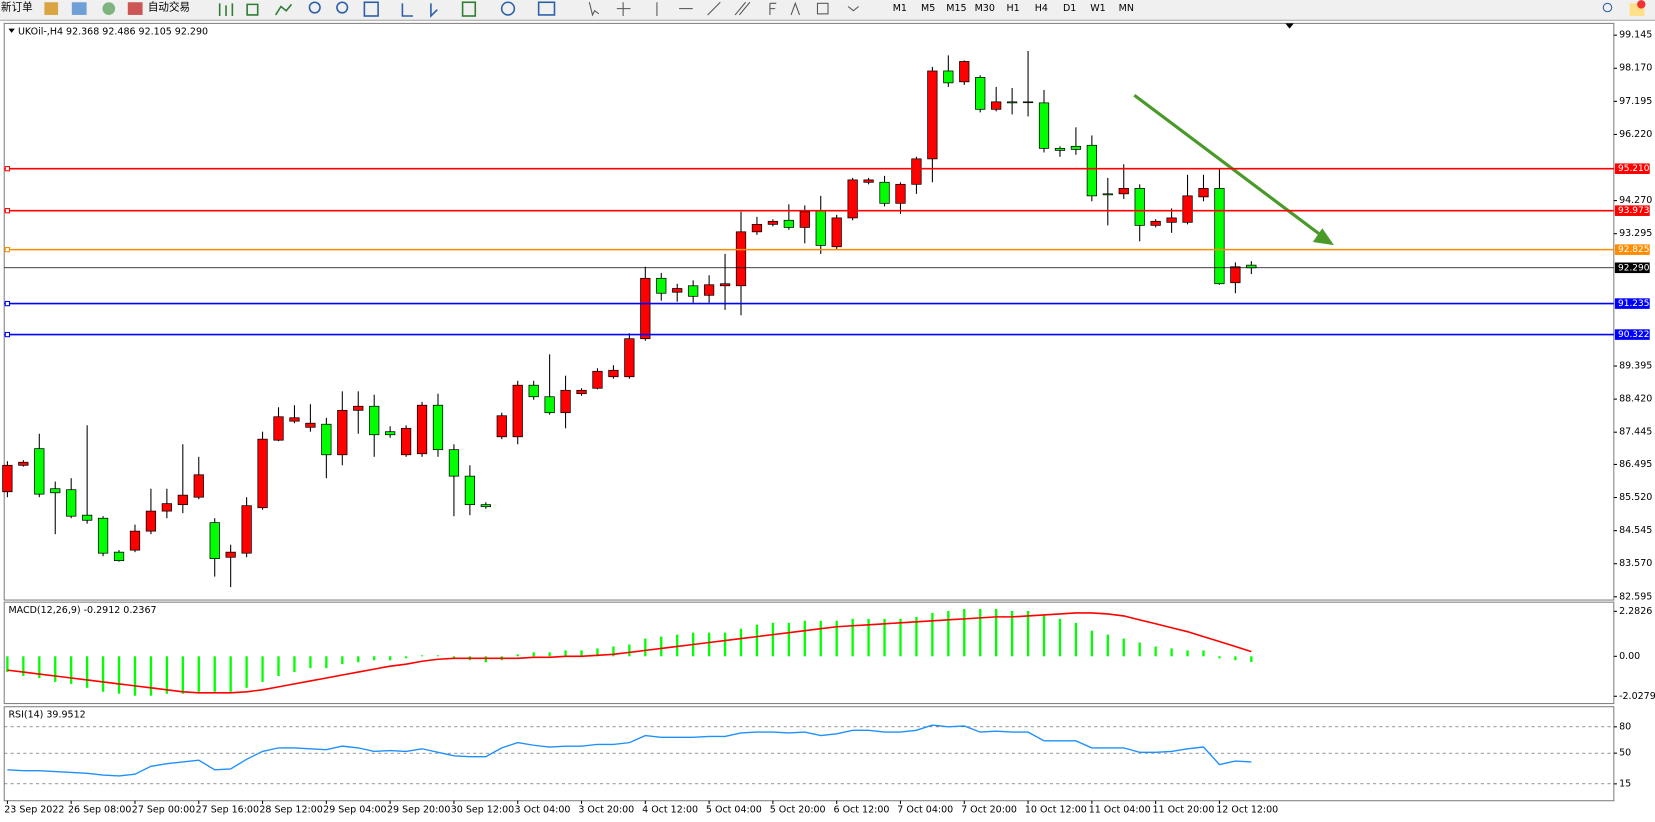 This screenshot has width=1655, height=822. What do you see at coordinates (956, 8) in the screenshot?
I see `timeframe-button: M15` at bounding box center [956, 8].